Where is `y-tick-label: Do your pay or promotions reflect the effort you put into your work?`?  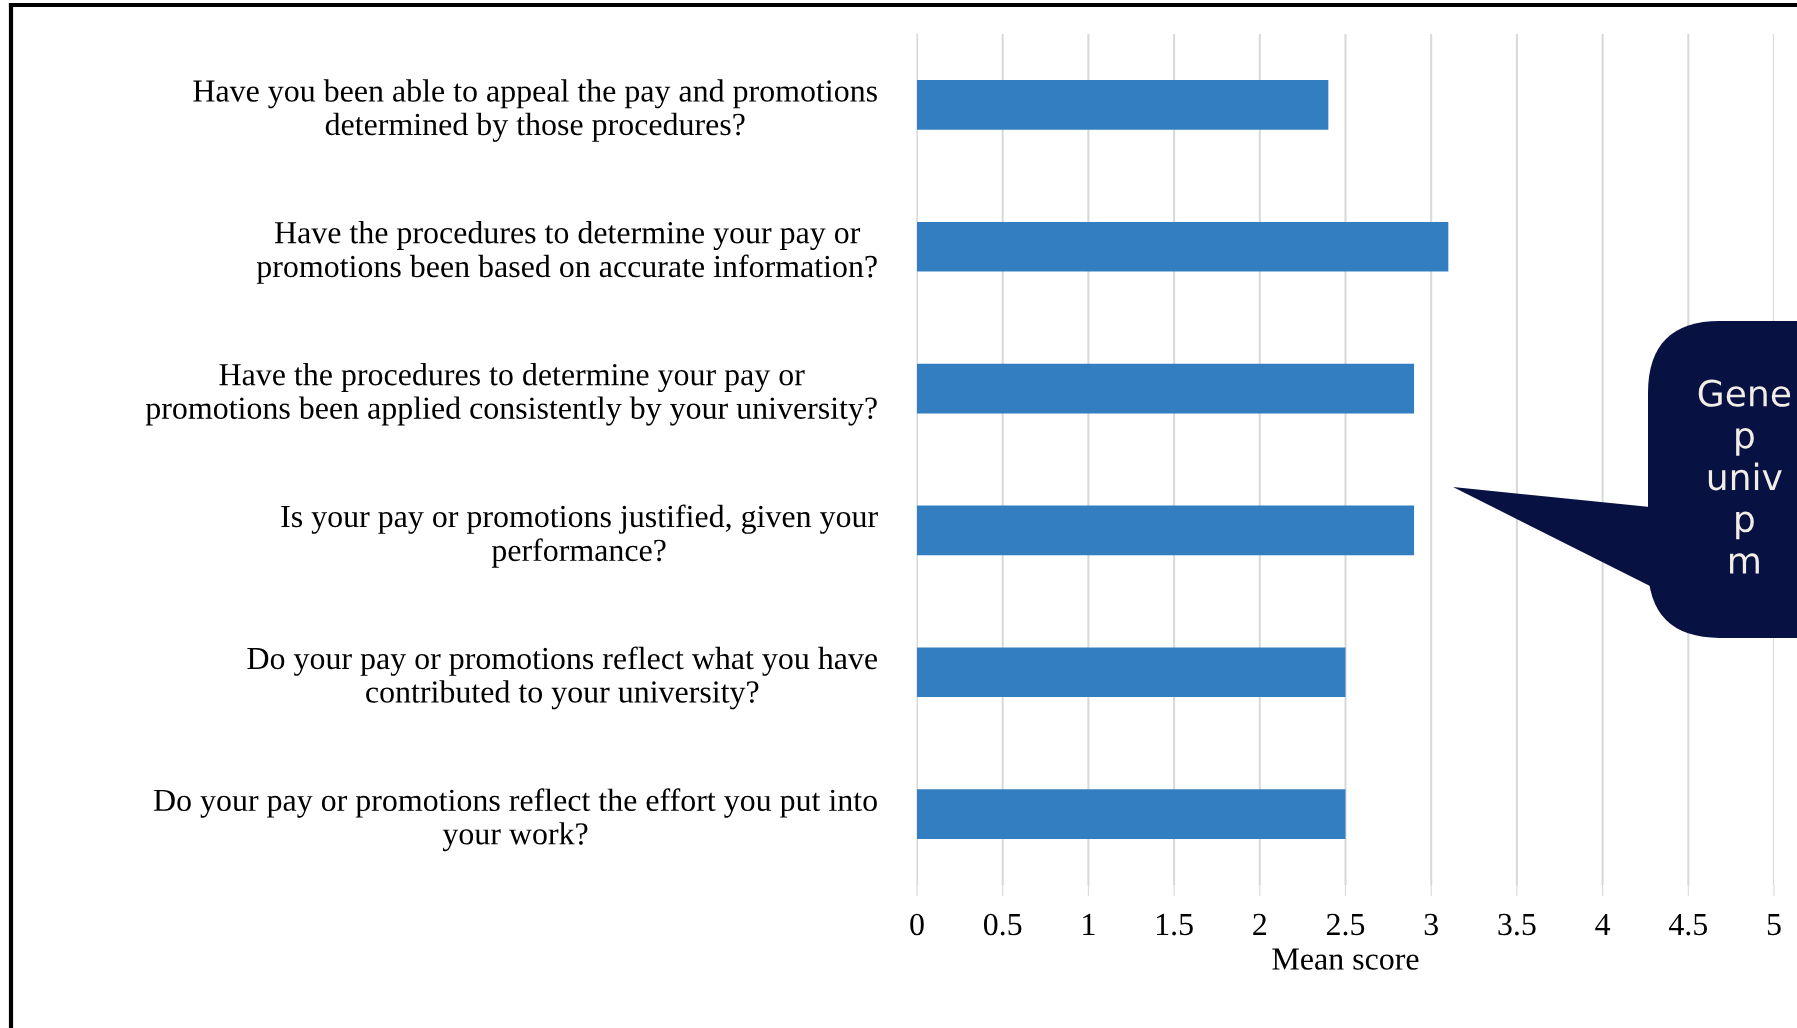 y-tick-label: Do your pay or promotions reflect the effort you put into your work? is located at coordinates (515, 820).